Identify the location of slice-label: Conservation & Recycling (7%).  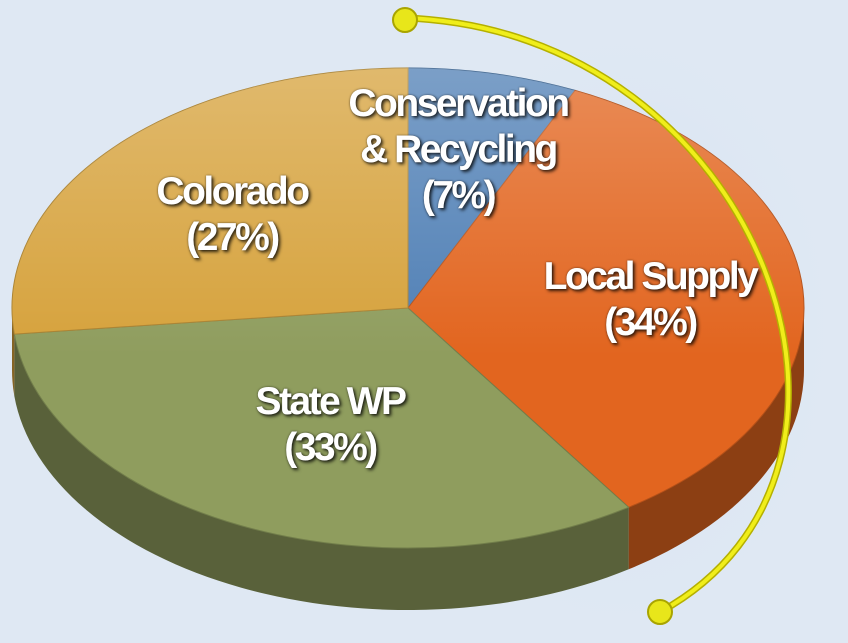
(458, 150).